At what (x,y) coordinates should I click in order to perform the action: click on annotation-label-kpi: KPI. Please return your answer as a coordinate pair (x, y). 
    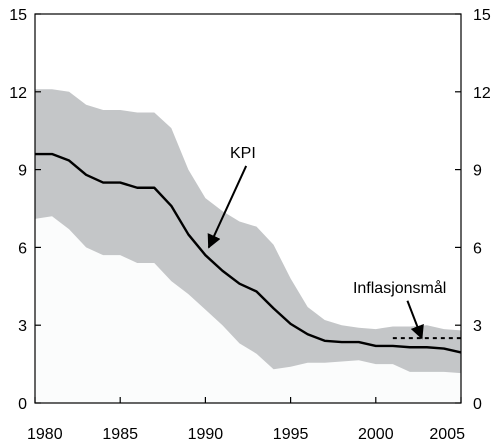
    Looking at the image, I should click on (243, 153).